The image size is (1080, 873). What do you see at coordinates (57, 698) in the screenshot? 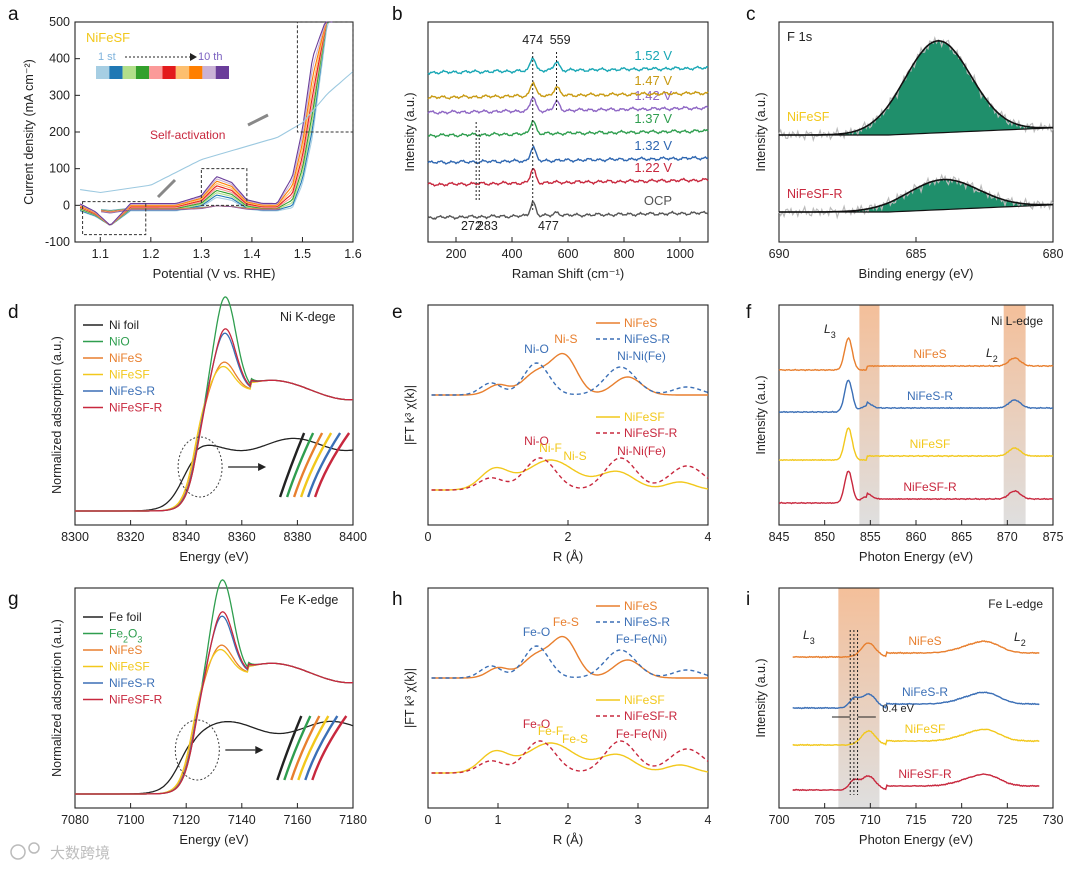
I see `y-axis-label: Normalized adsorption (a.u.)` at bounding box center [57, 698].